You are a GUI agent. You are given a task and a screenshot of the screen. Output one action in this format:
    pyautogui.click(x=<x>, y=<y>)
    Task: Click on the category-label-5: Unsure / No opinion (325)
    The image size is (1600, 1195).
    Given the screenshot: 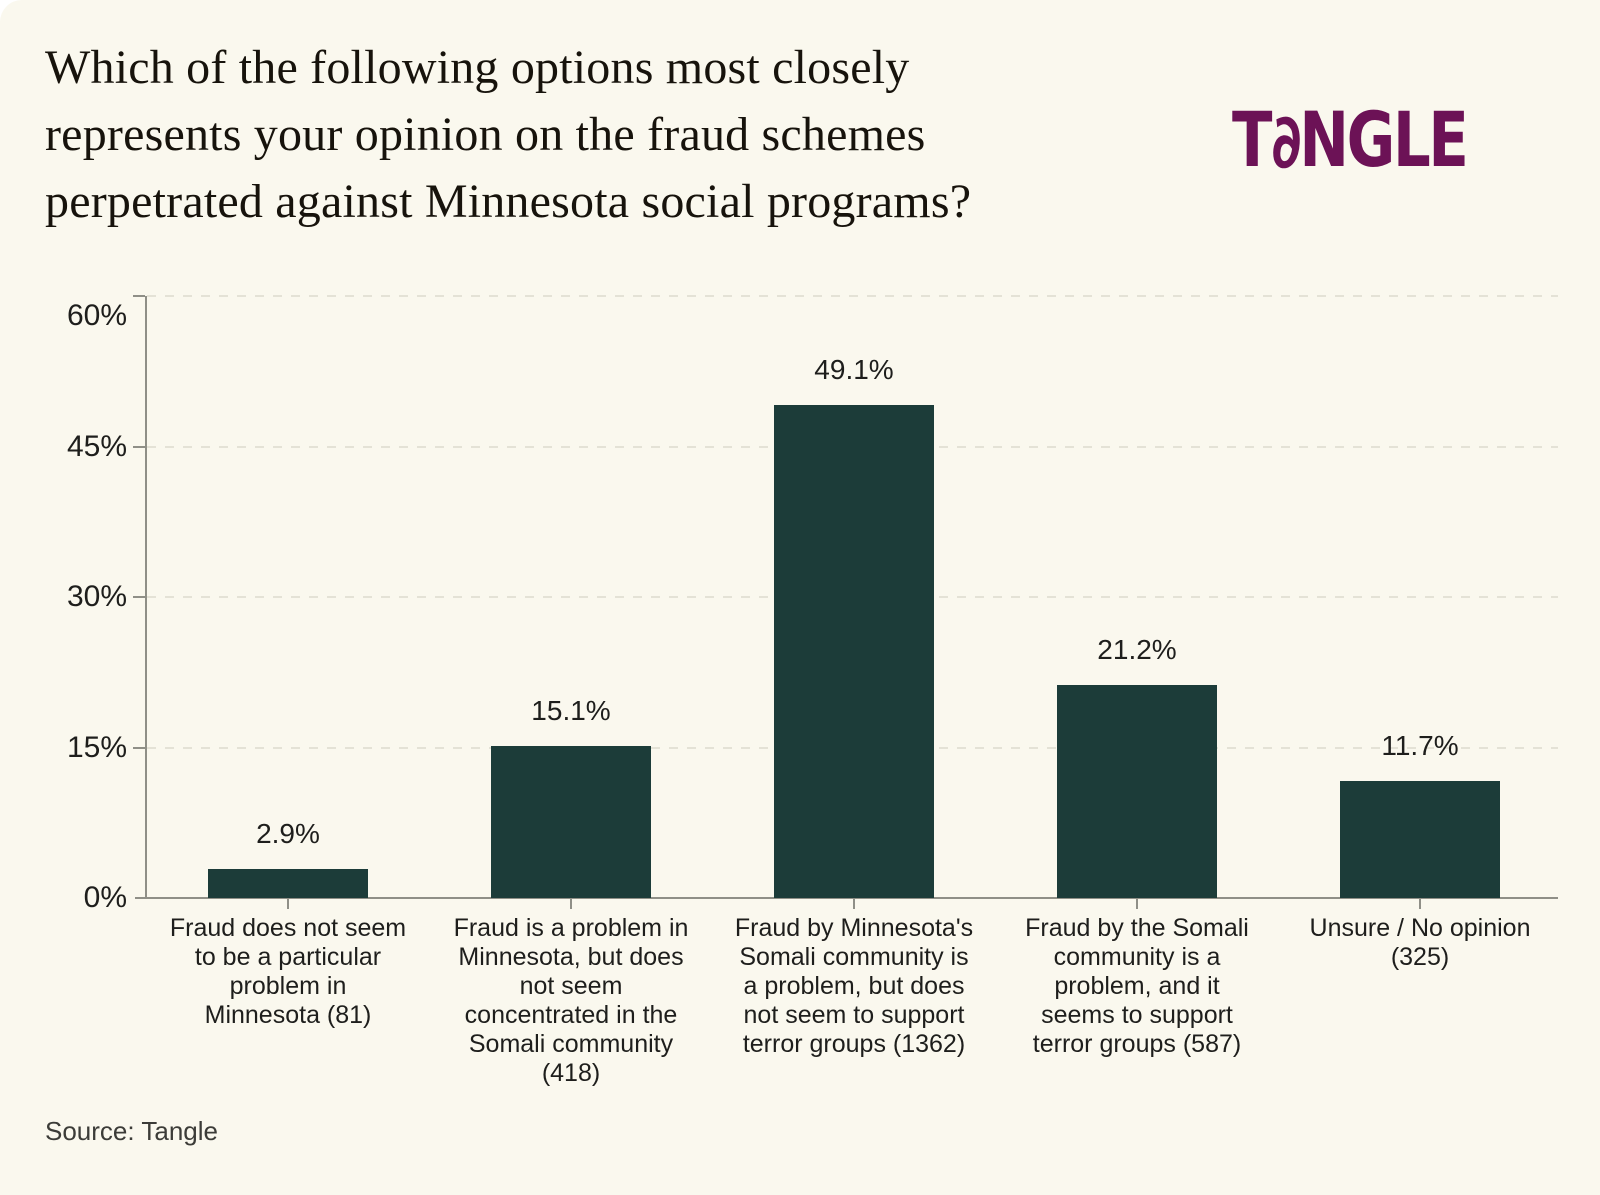 What is the action you would take?
    pyautogui.click(x=1420, y=942)
    